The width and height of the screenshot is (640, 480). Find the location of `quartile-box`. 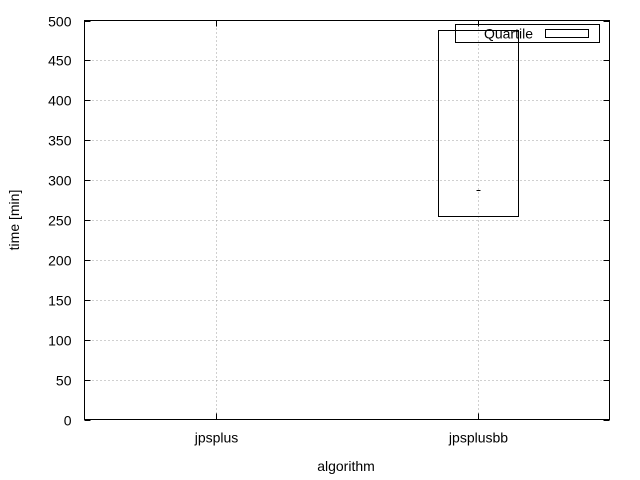

quartile-box is located at coordinates (478, 123).